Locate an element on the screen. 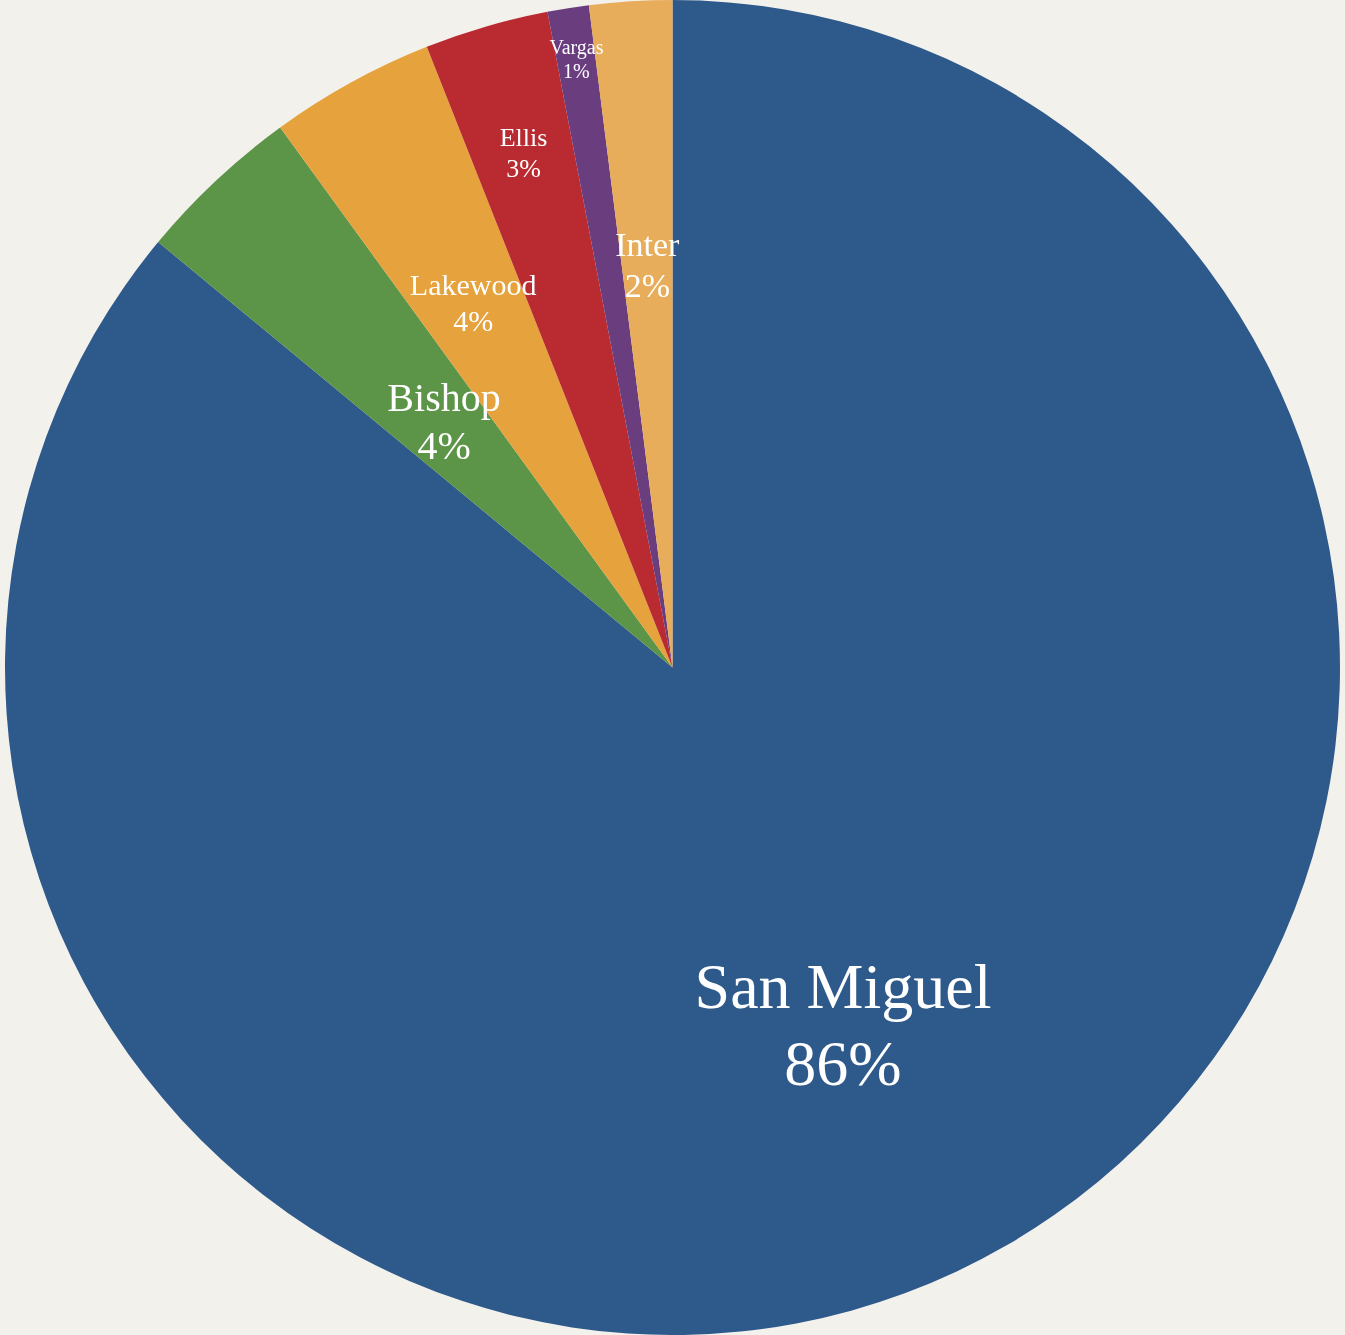  data-label: 86% is located at coordinates (843, 1064).